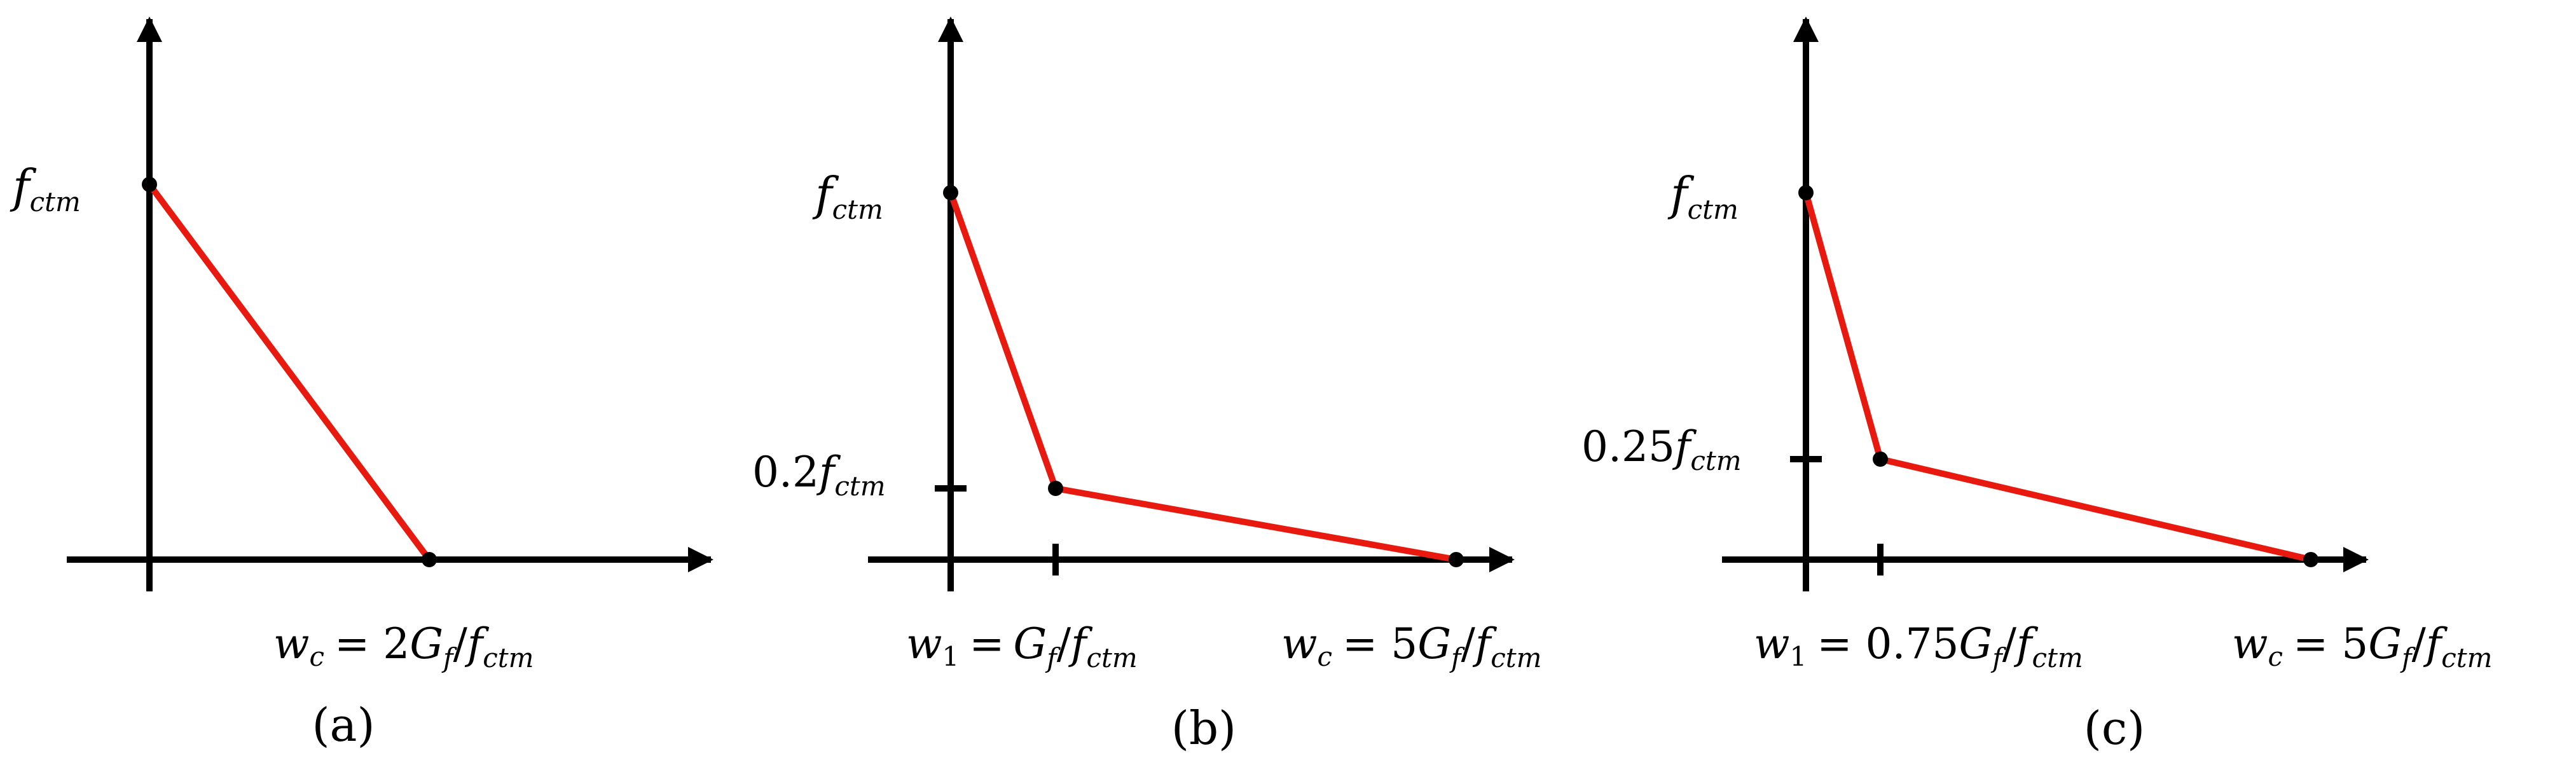  What do you see at coordinates (1918, 646) in the screenshot?
I see `x-kink-label: w1 = 0.75Gf/fctm` at bounding box center [1918, 646].